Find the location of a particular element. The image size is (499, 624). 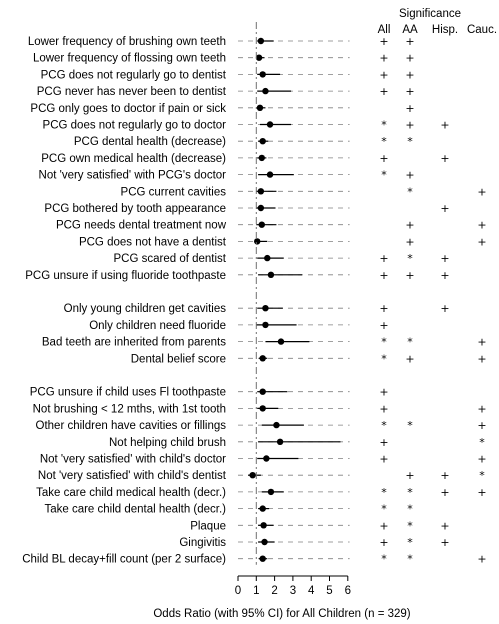

column-header-cauc: Cauc. is located at coordinates (482, 30).